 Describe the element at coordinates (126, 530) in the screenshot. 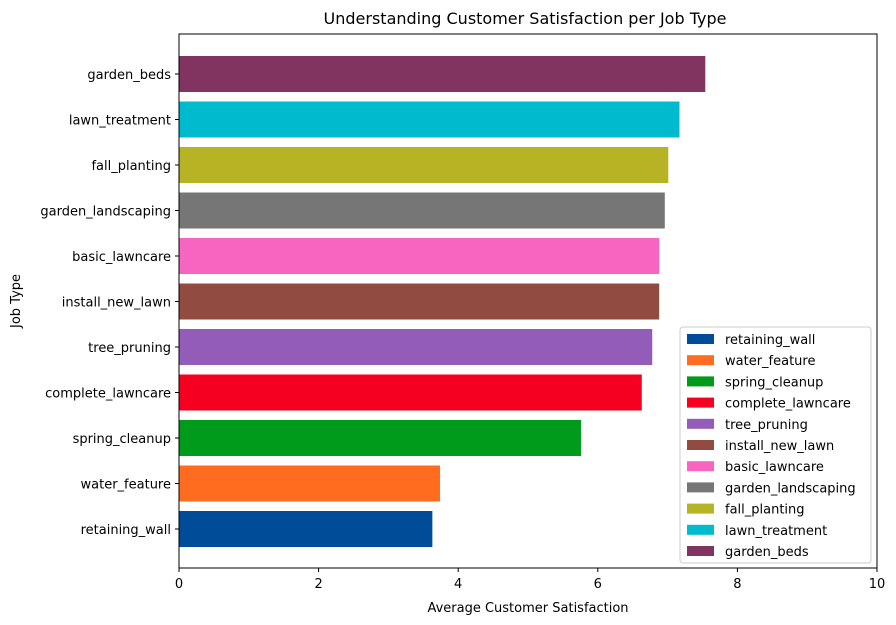

I see `y-tick-label: retaining_wall` at that location.